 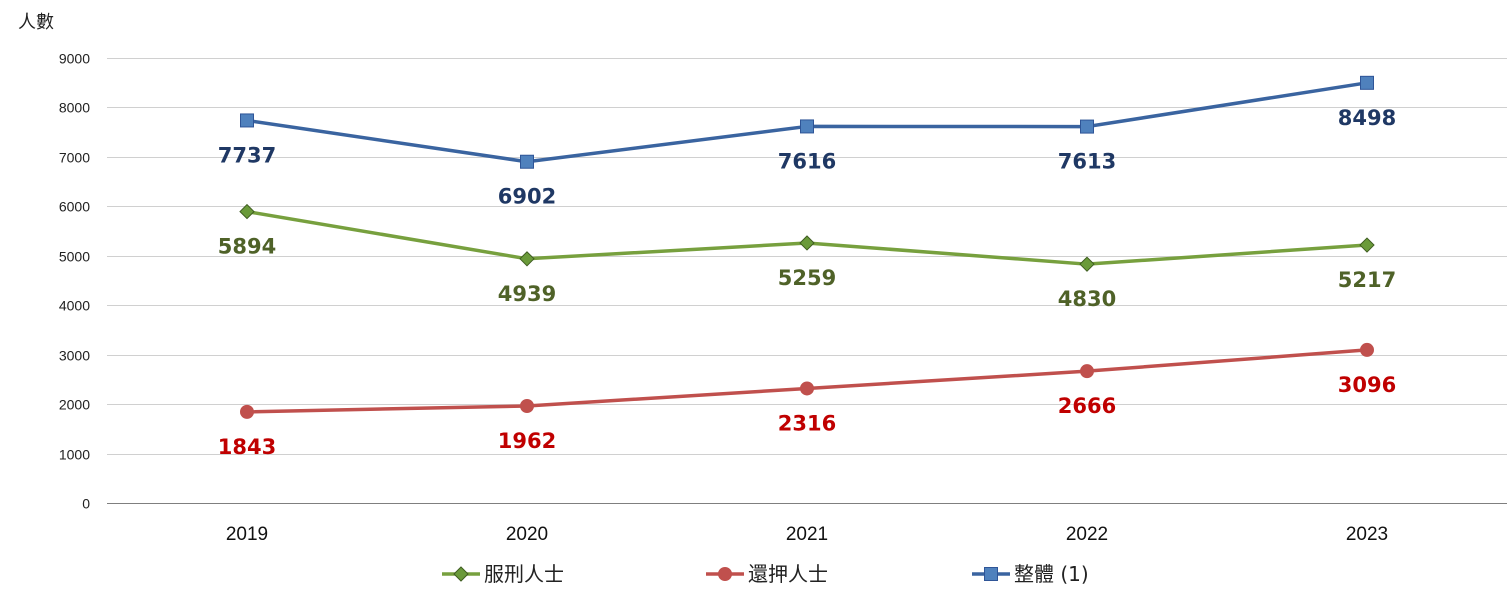 I want to click on x-tick-label: 2021, so click(x=807, y=534).